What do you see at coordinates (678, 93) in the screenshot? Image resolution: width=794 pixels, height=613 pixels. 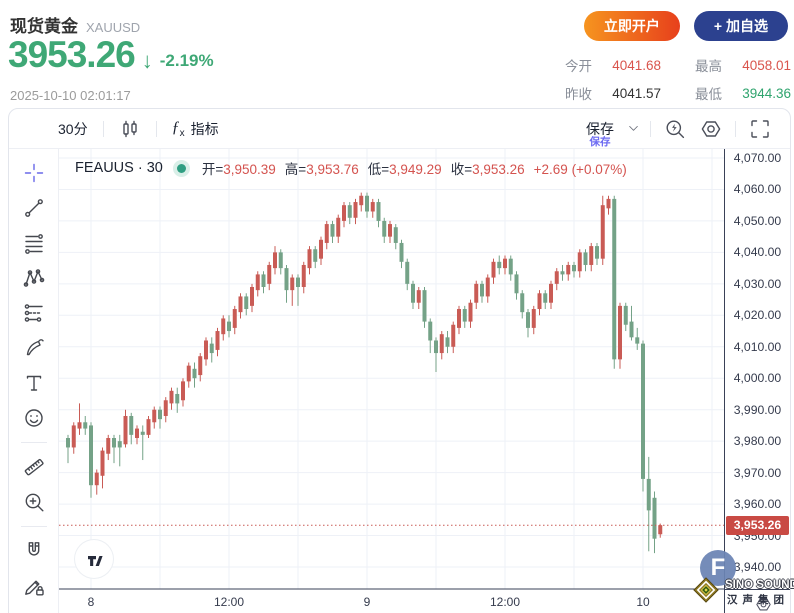 I see `stats-row: 昨收 4041.57 最低 3944.36` at bounding box center [678, 93].